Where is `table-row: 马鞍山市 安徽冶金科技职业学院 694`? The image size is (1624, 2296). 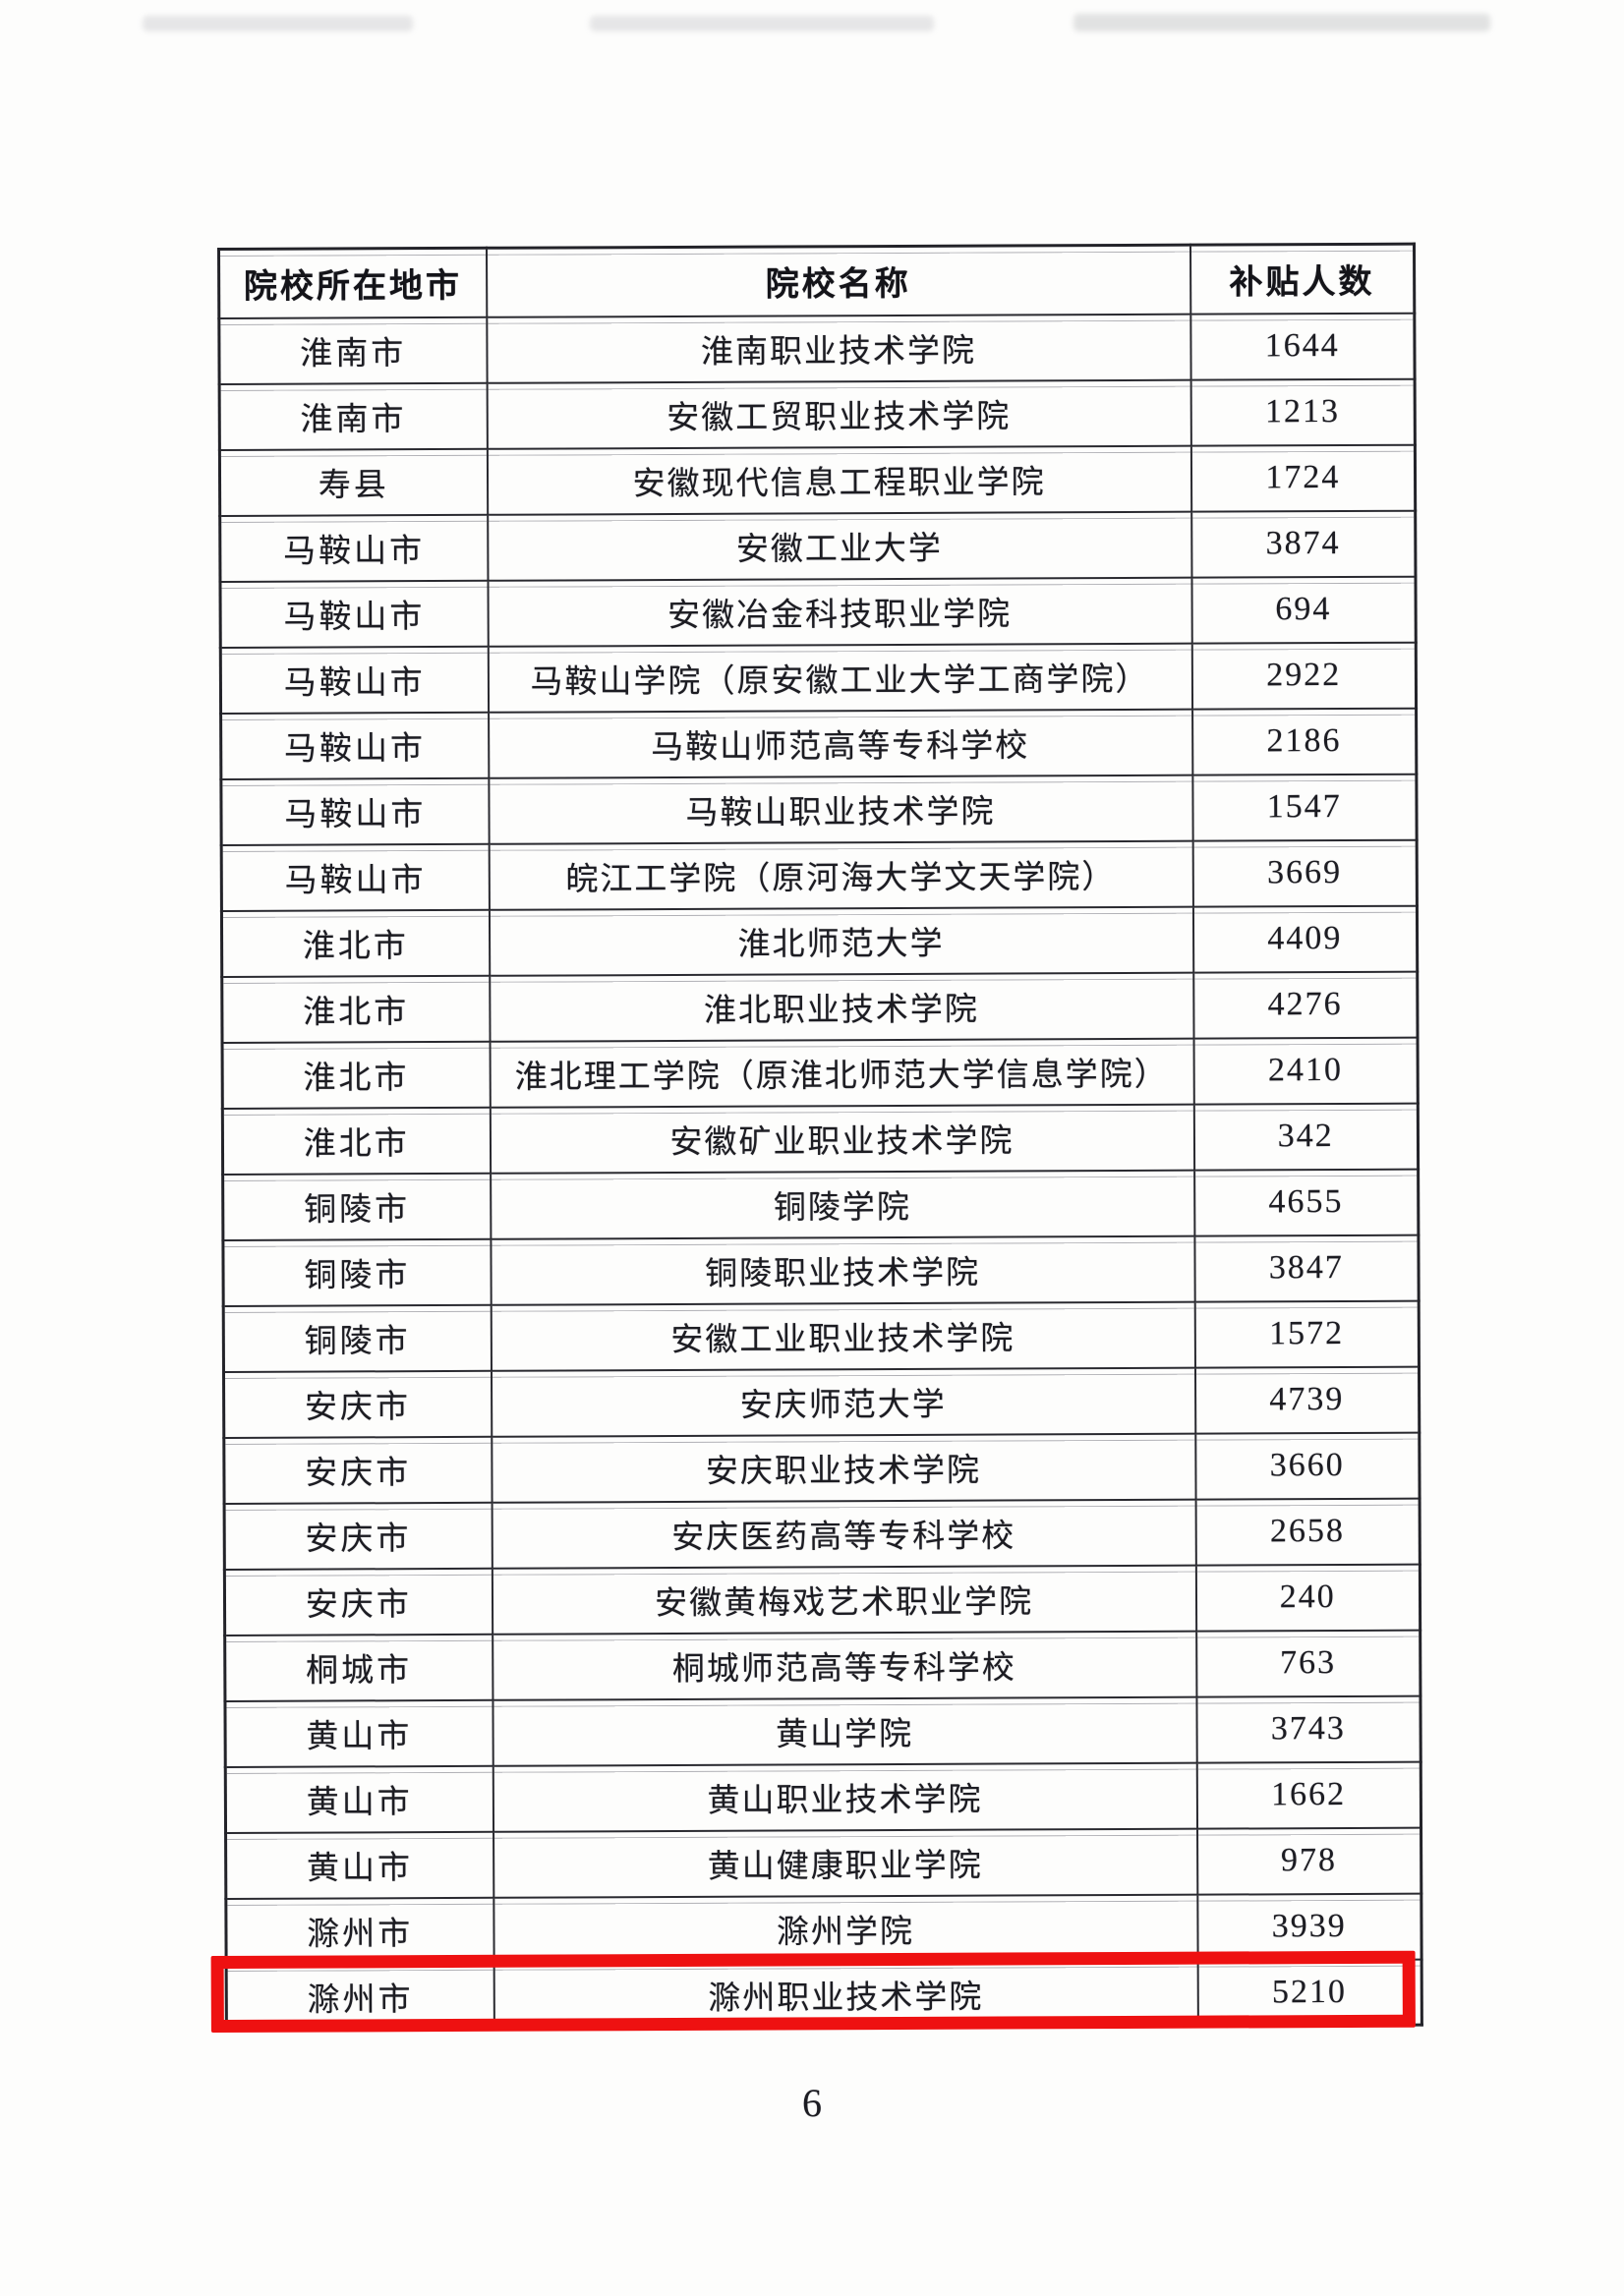 table-row: 马鞍山市 安徽冶金科技职业学院 694 is located at coordinates (818, 612).